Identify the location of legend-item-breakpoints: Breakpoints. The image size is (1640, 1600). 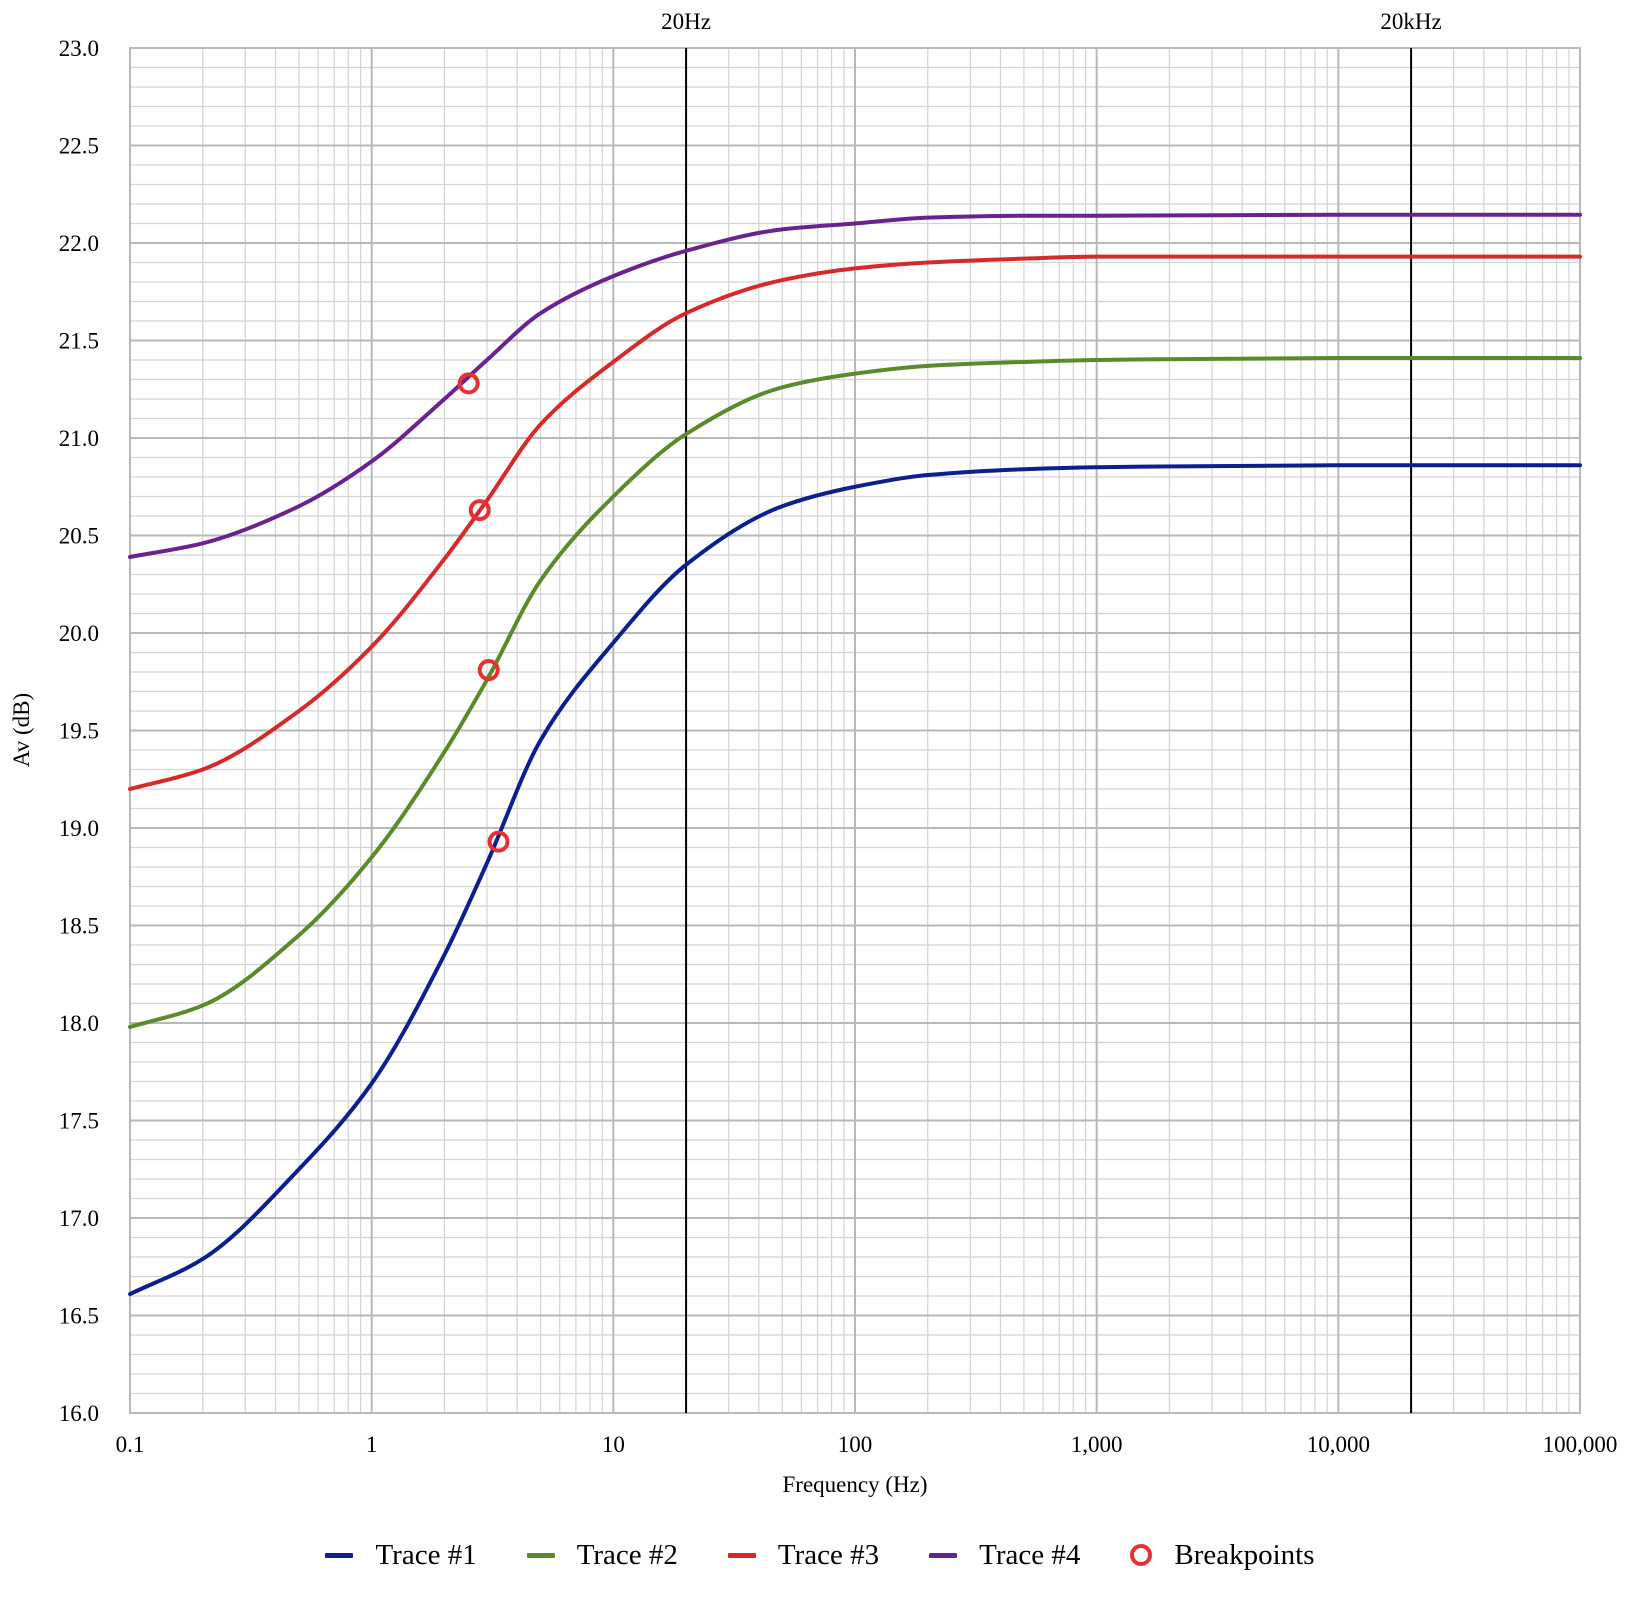
(1222, 1555).